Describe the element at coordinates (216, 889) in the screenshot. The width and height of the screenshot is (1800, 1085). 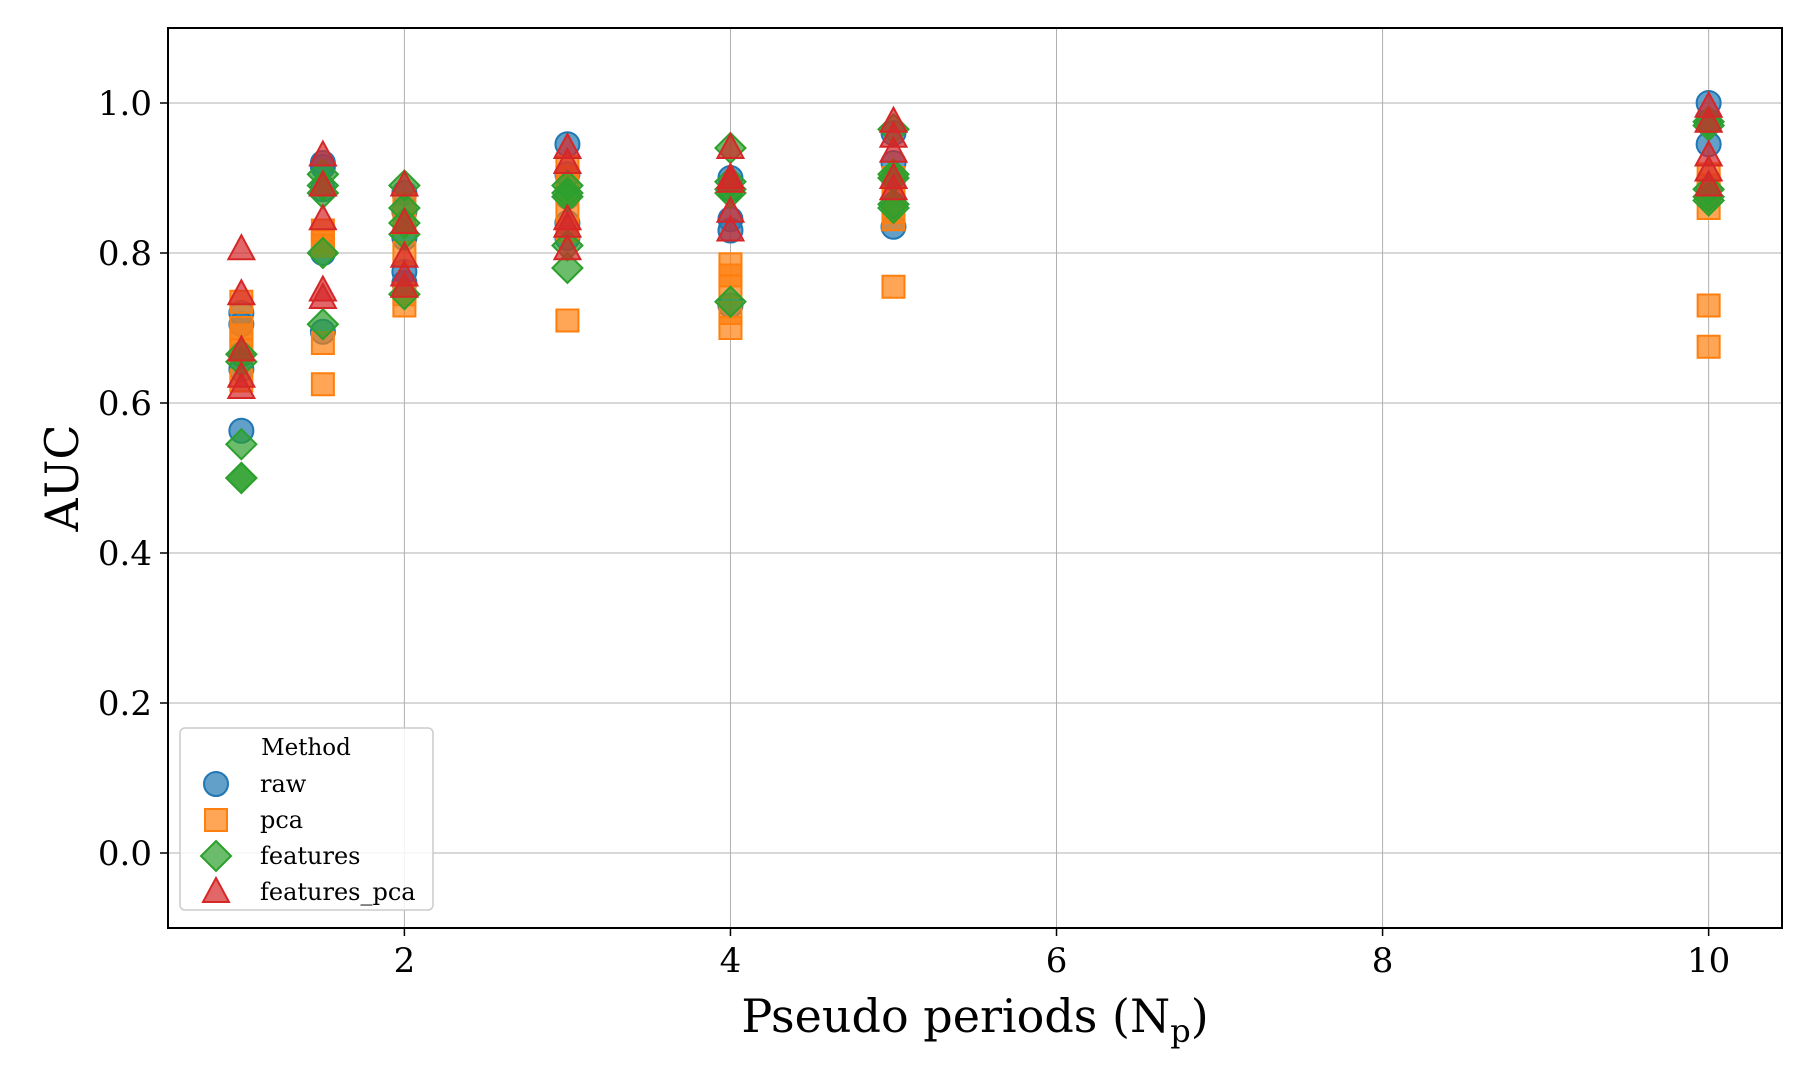
I see `triangle-icon` at that location.